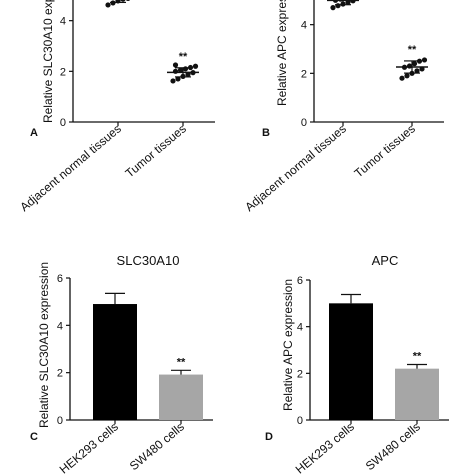 This screenshot has width=474, height=474. I want to click on panel-d-ytick-label: 2, so click(300, 374).